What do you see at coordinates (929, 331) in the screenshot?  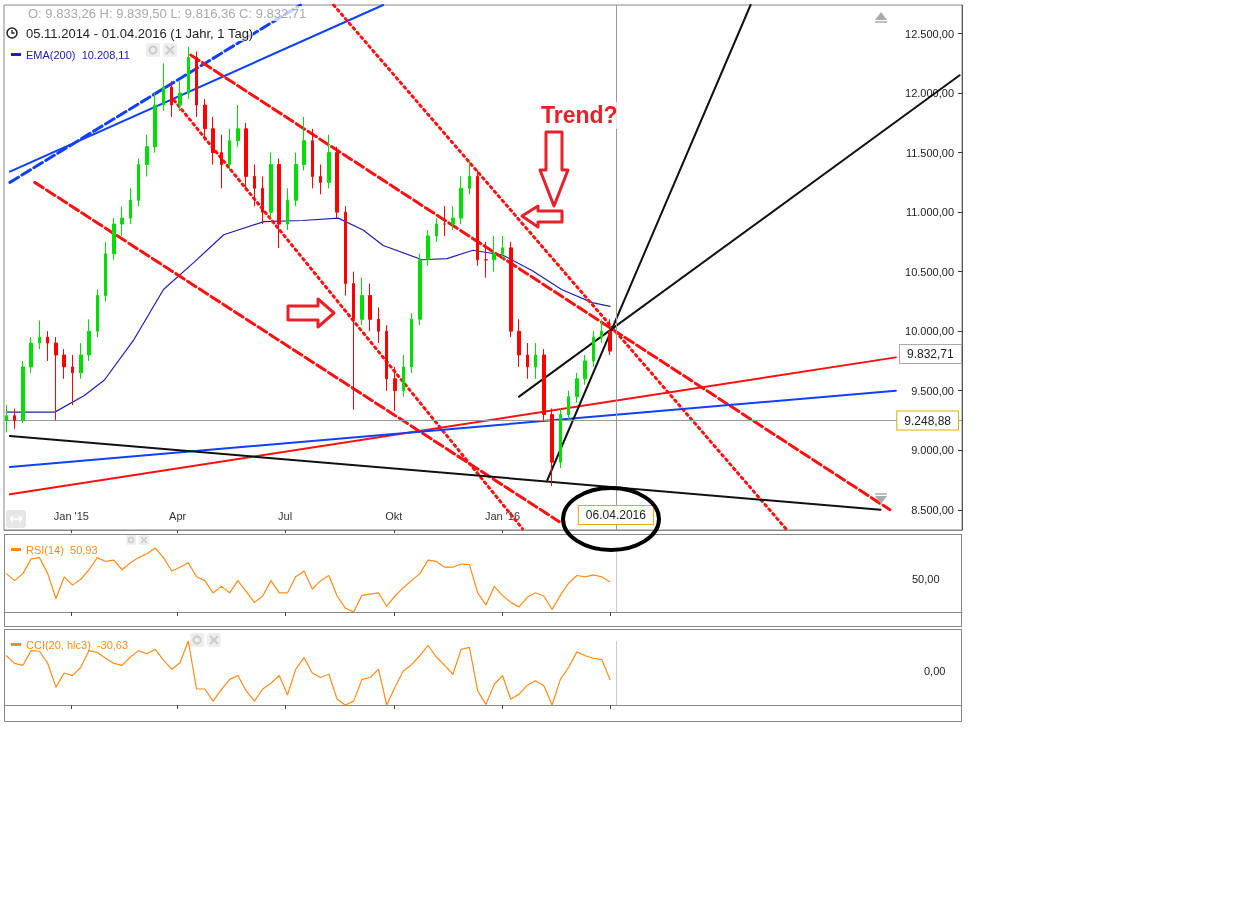 I see `y-tick-label: 10.000,00` at bounding box center [929, 331].